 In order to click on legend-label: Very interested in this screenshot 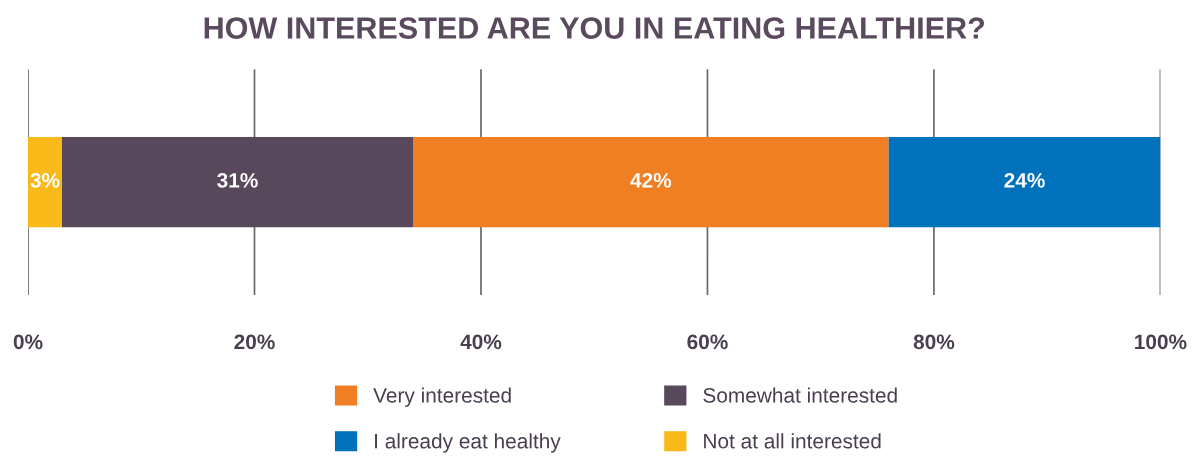, I will do `click(442, 397)`.